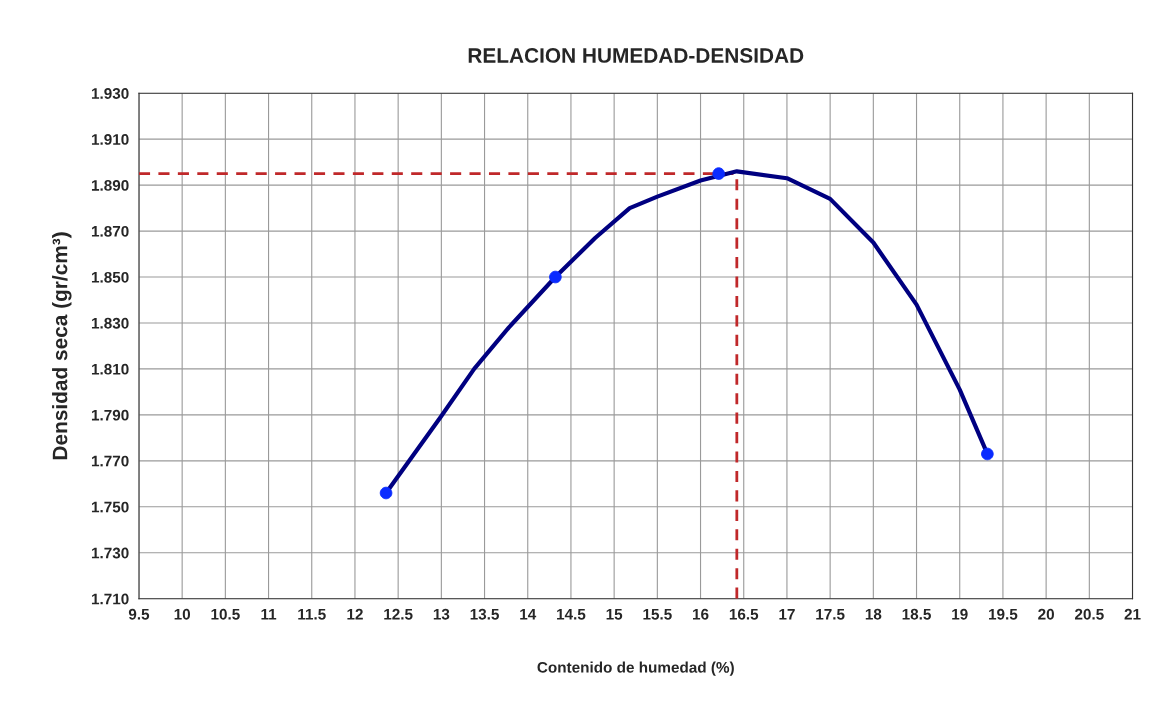 The image size is (1158, 717). Describe the element at coordinates (110, 185) in the screenshot. I see `y-tick-label: 1.890` at that location.